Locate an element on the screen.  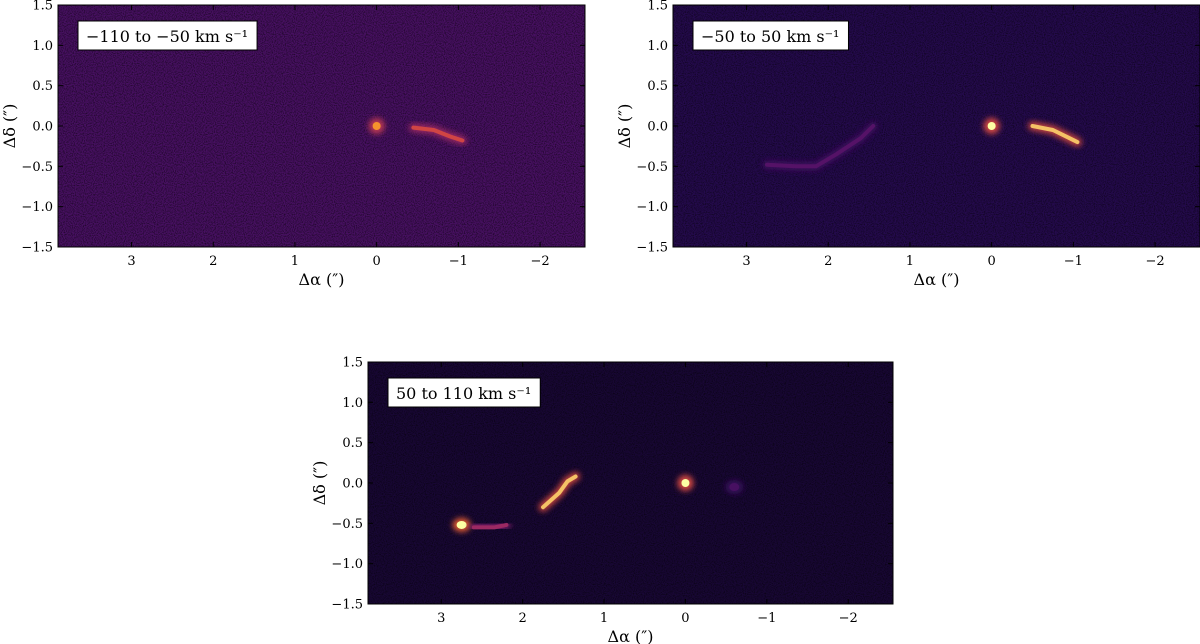
velocity-range-label: −50 to 50 km s⁻¹ is located at coordinates (770, 35).